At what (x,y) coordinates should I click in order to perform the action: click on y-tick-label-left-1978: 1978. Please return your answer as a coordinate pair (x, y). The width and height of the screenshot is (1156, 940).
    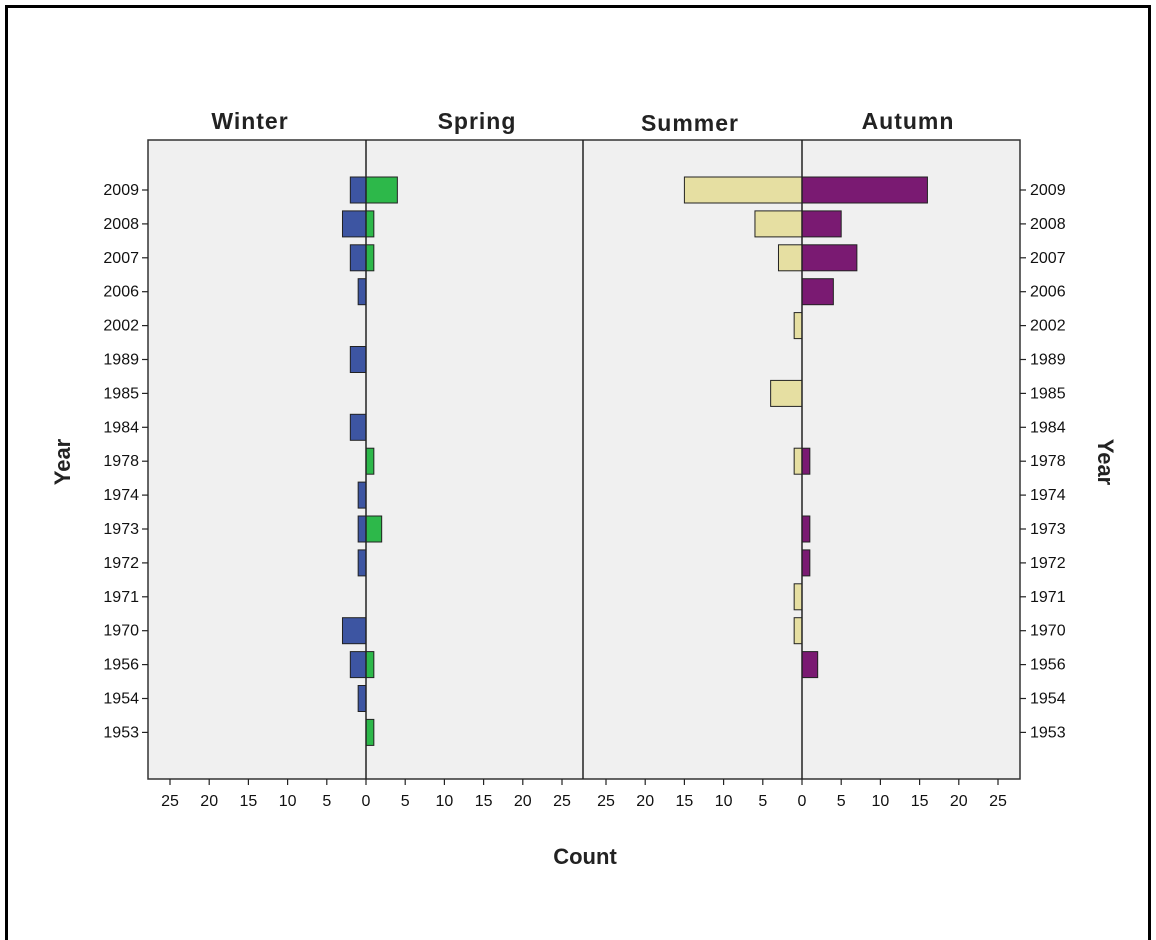
    Looking at the image, I should click on (121, 461).